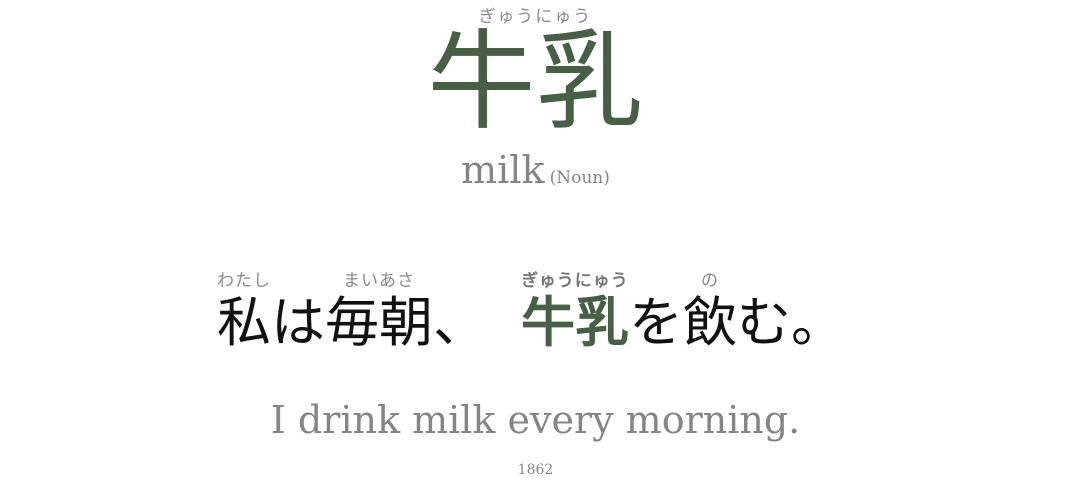 The width and height of the screenshot is (1071, 501). Describe the element at coordinates (710, 322) in the screenshot. I see `segment-text: 飲` at that location.